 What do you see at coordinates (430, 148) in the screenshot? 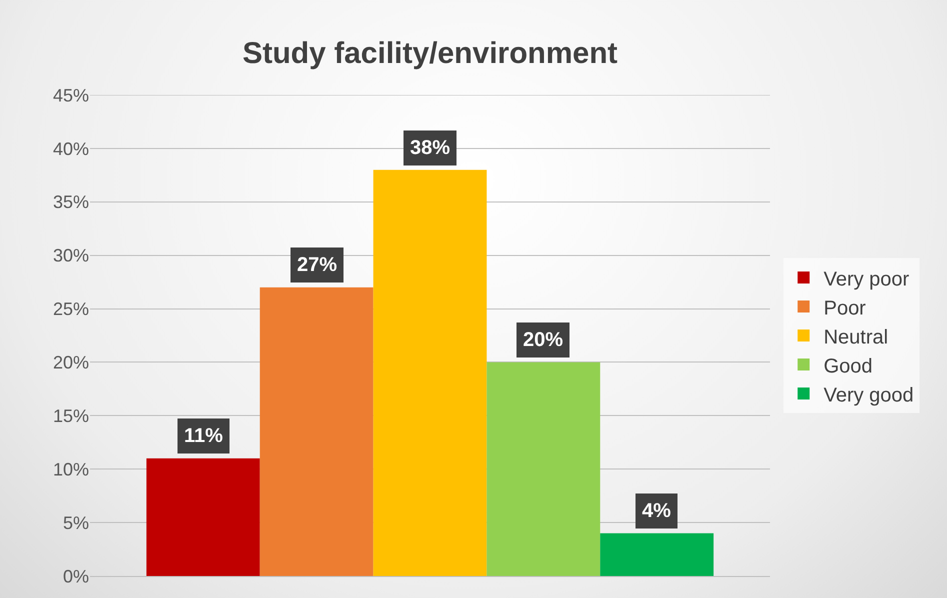
I see `data-label: 38%` at bounding box center [430, 148].